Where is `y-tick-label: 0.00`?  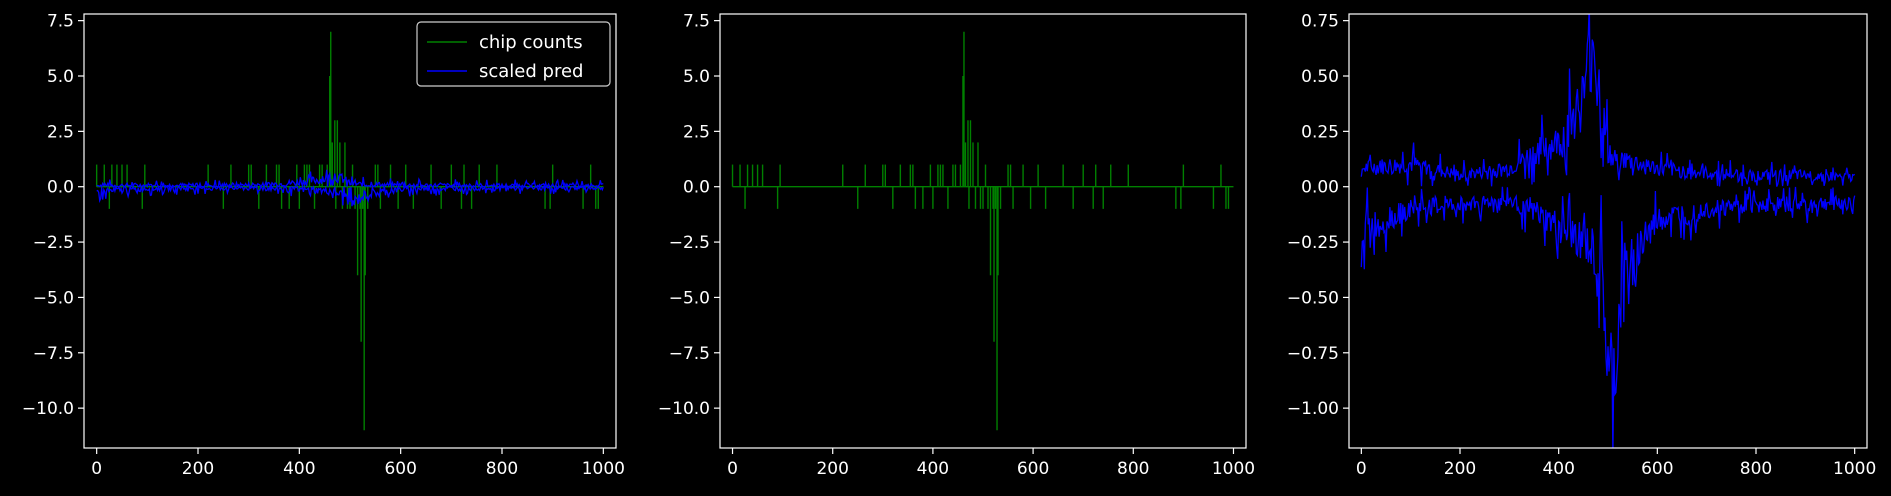
y-tick-label: 0.00 is located at coordinates (1320, 188).